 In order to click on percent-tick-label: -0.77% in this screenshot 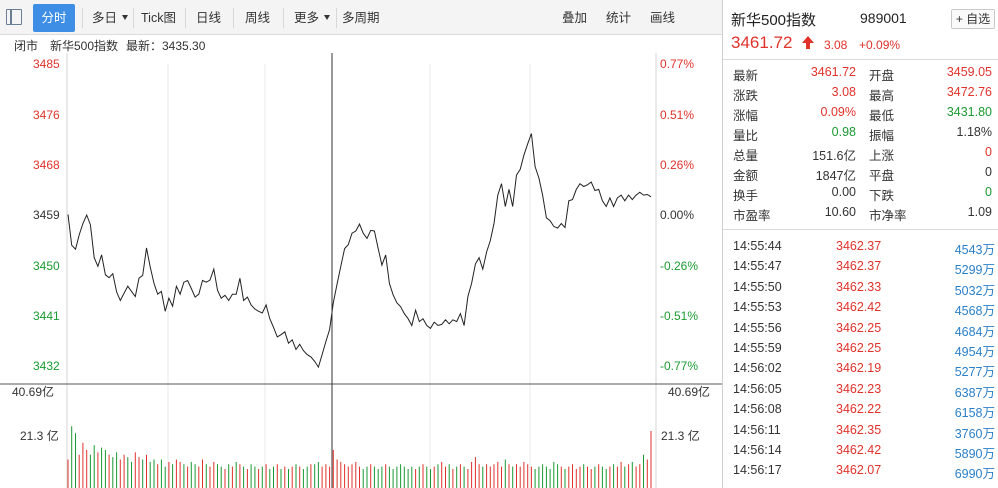, I will do `click(679, 366)`.